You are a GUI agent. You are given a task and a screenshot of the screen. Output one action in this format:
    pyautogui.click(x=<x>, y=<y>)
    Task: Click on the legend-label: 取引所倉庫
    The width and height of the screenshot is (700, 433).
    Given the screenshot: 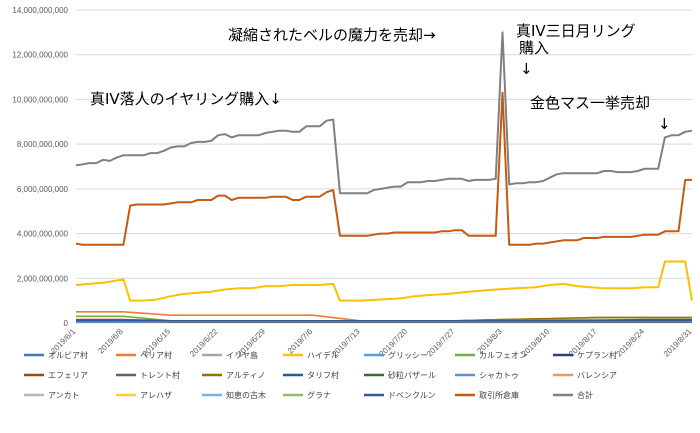 What is the action you would take?
    pyautogui.click(x=499, y=395)
    